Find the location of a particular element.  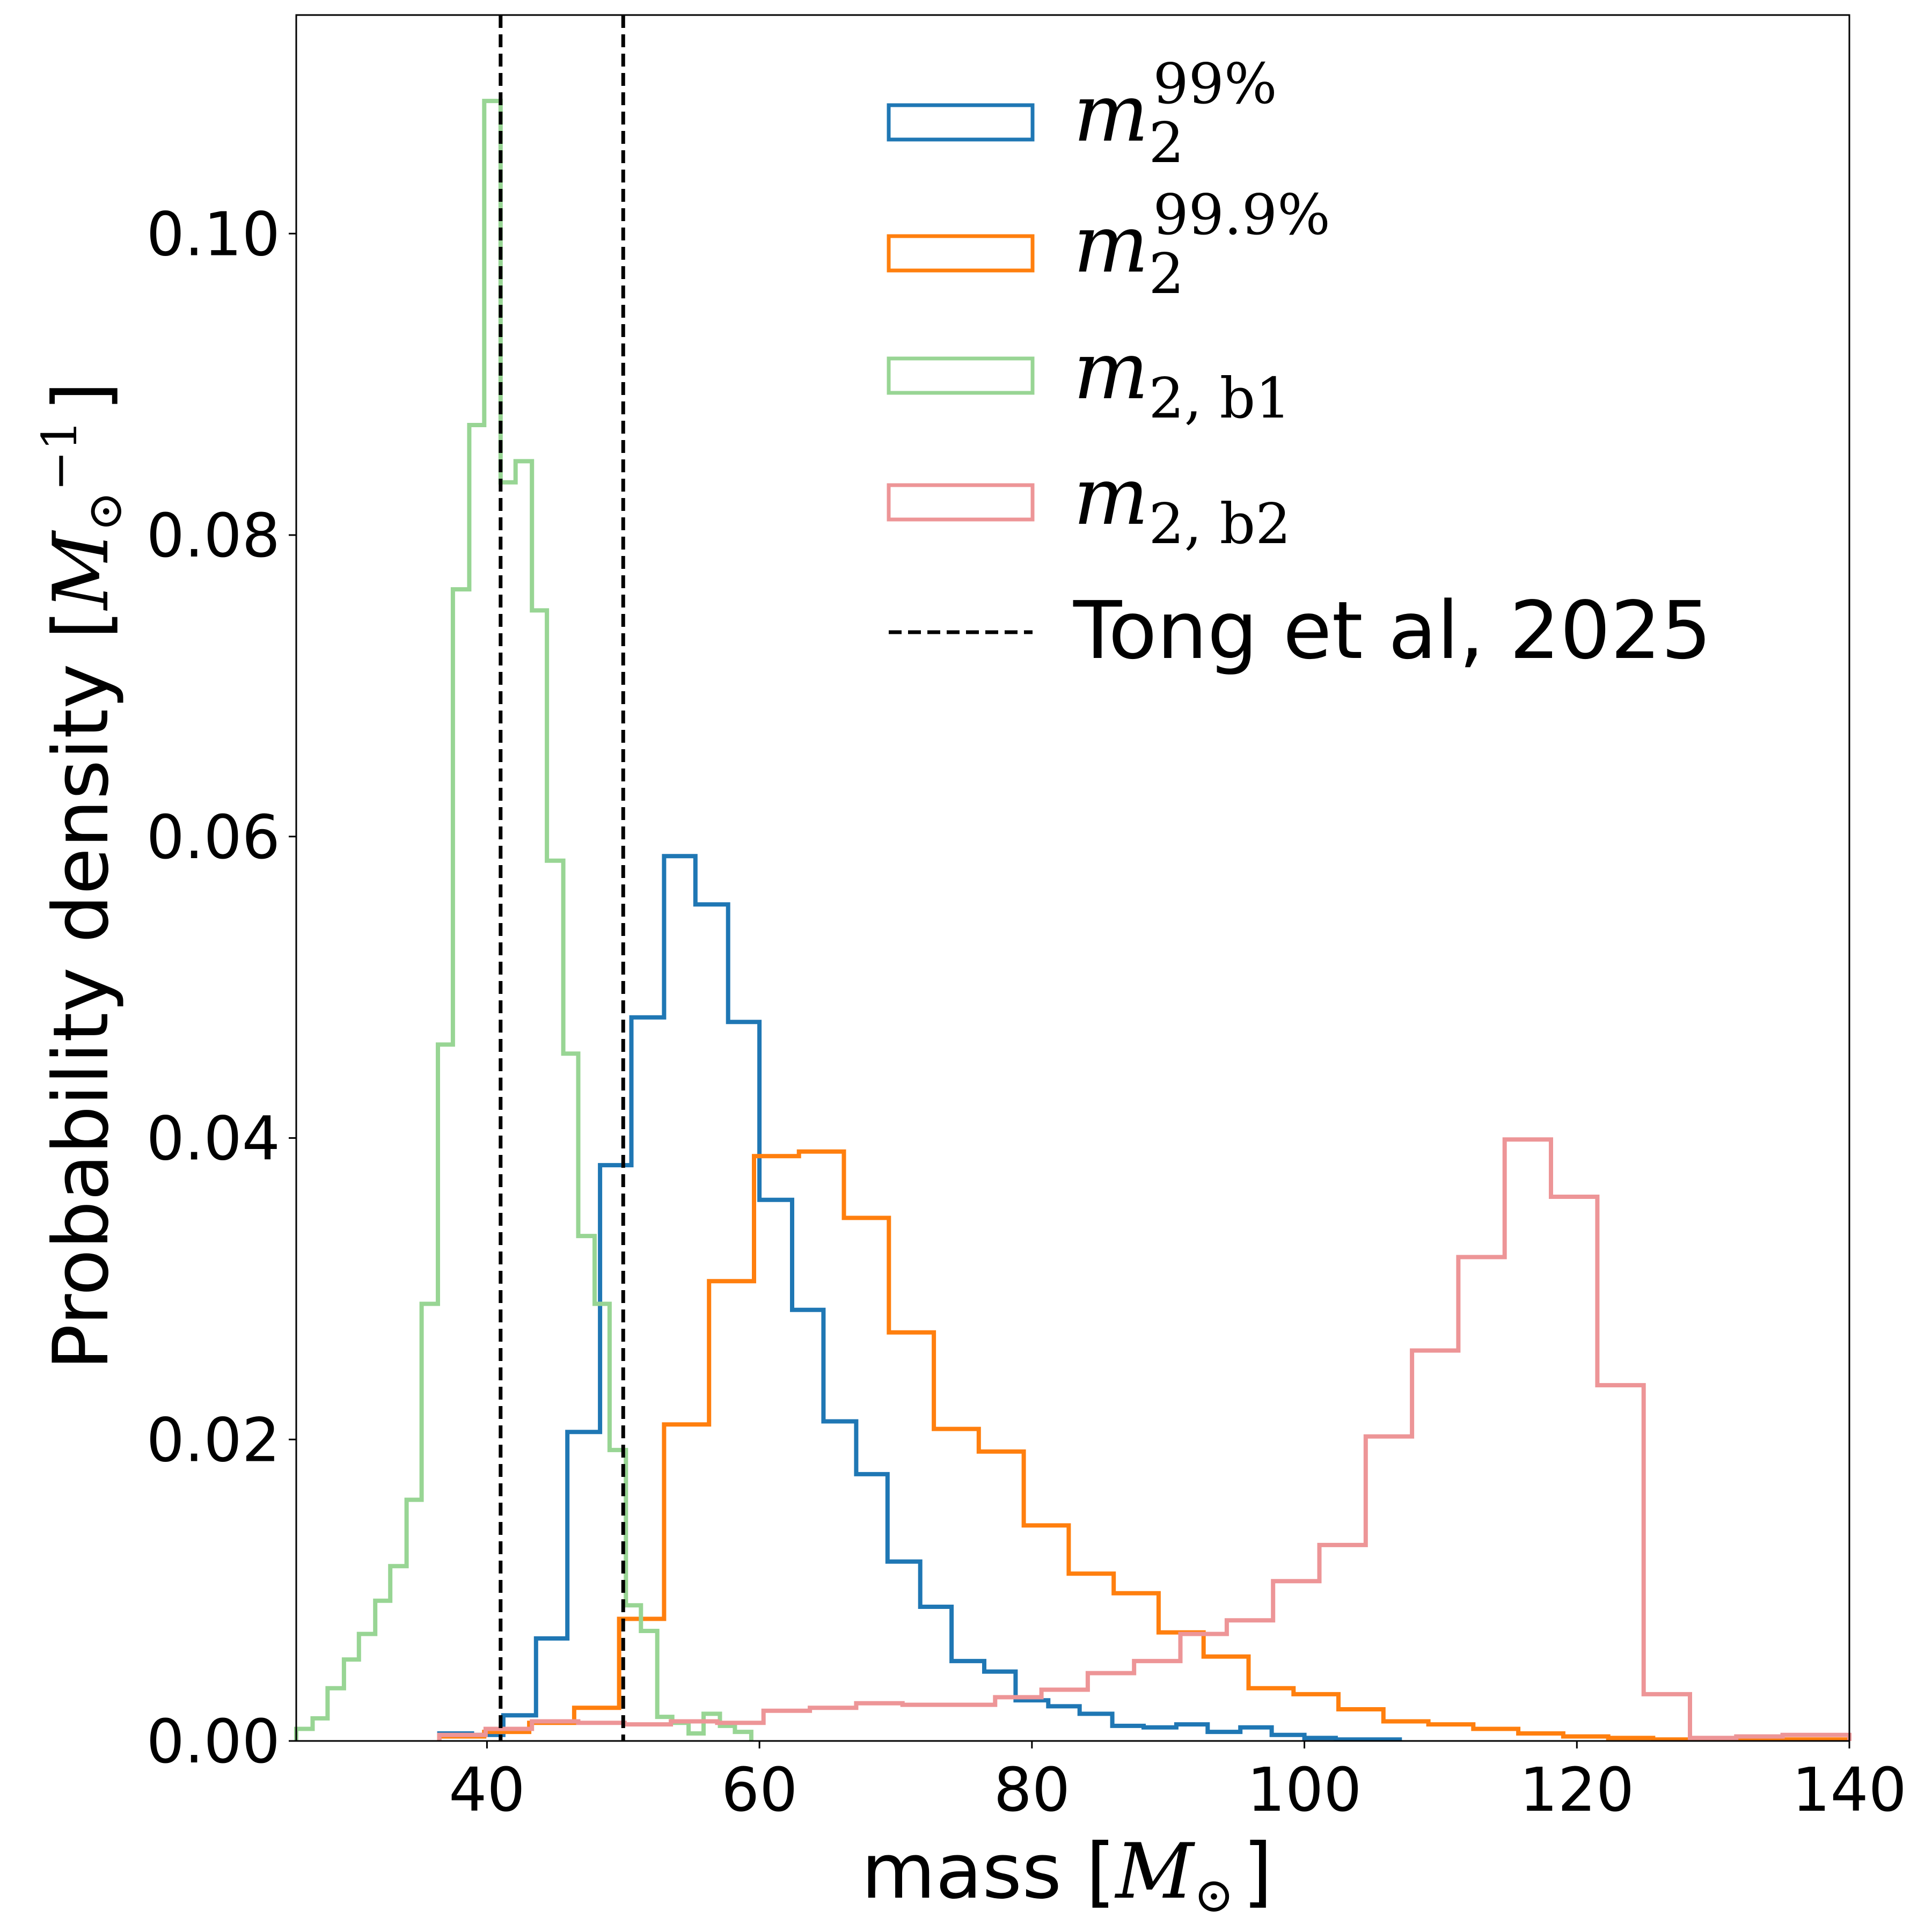

y-tick-label: 0.02 is located at coordinates (213, 1440).